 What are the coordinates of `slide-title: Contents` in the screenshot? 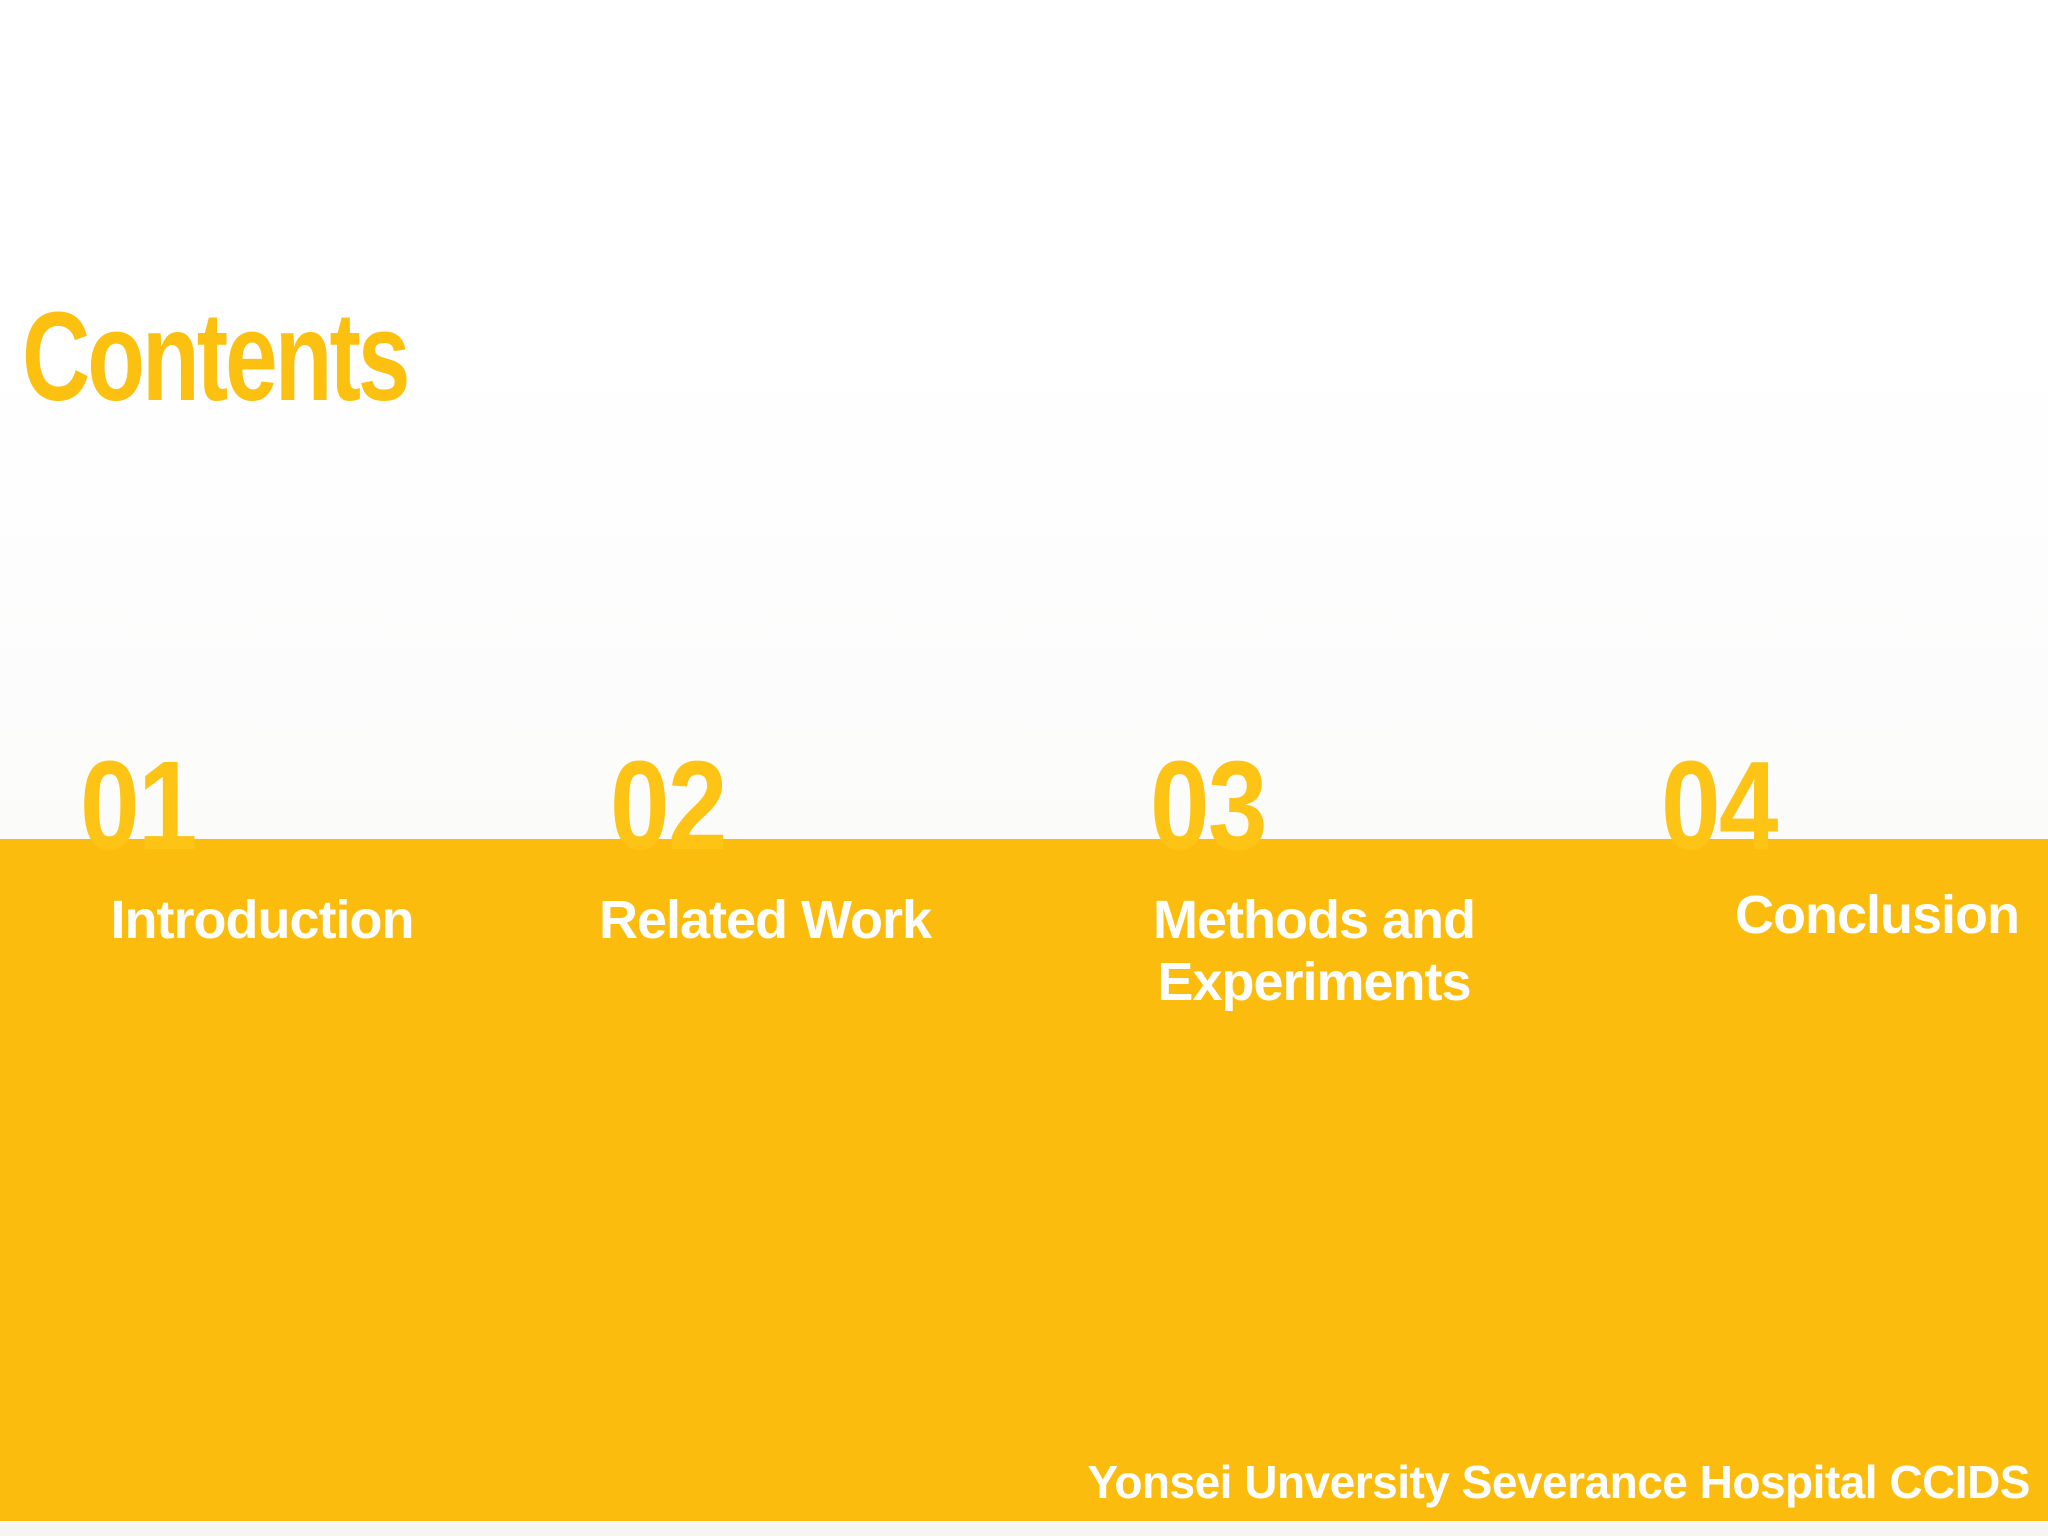 It's located at (216, 356).